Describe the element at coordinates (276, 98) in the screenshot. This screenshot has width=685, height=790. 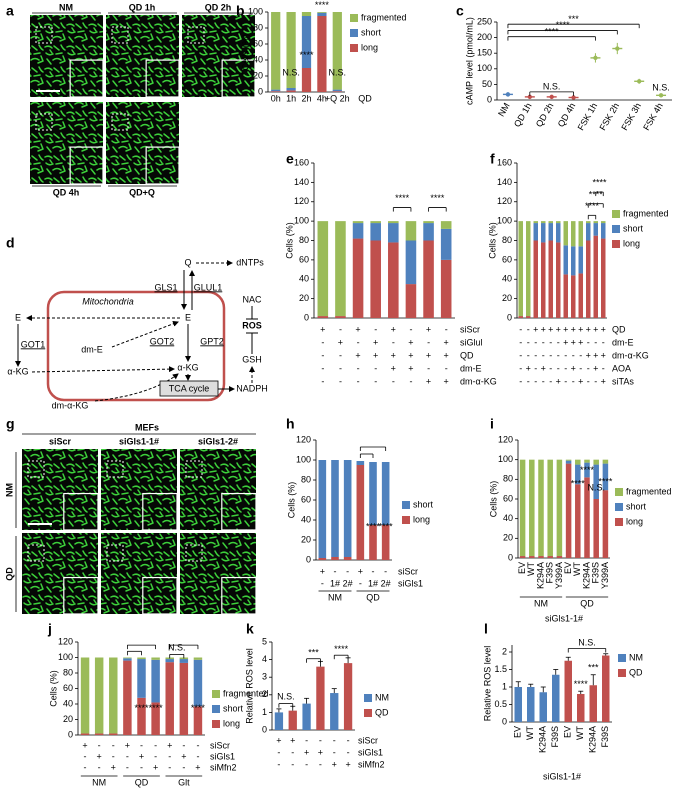
I see `x-tick-label: 0h` at that location.